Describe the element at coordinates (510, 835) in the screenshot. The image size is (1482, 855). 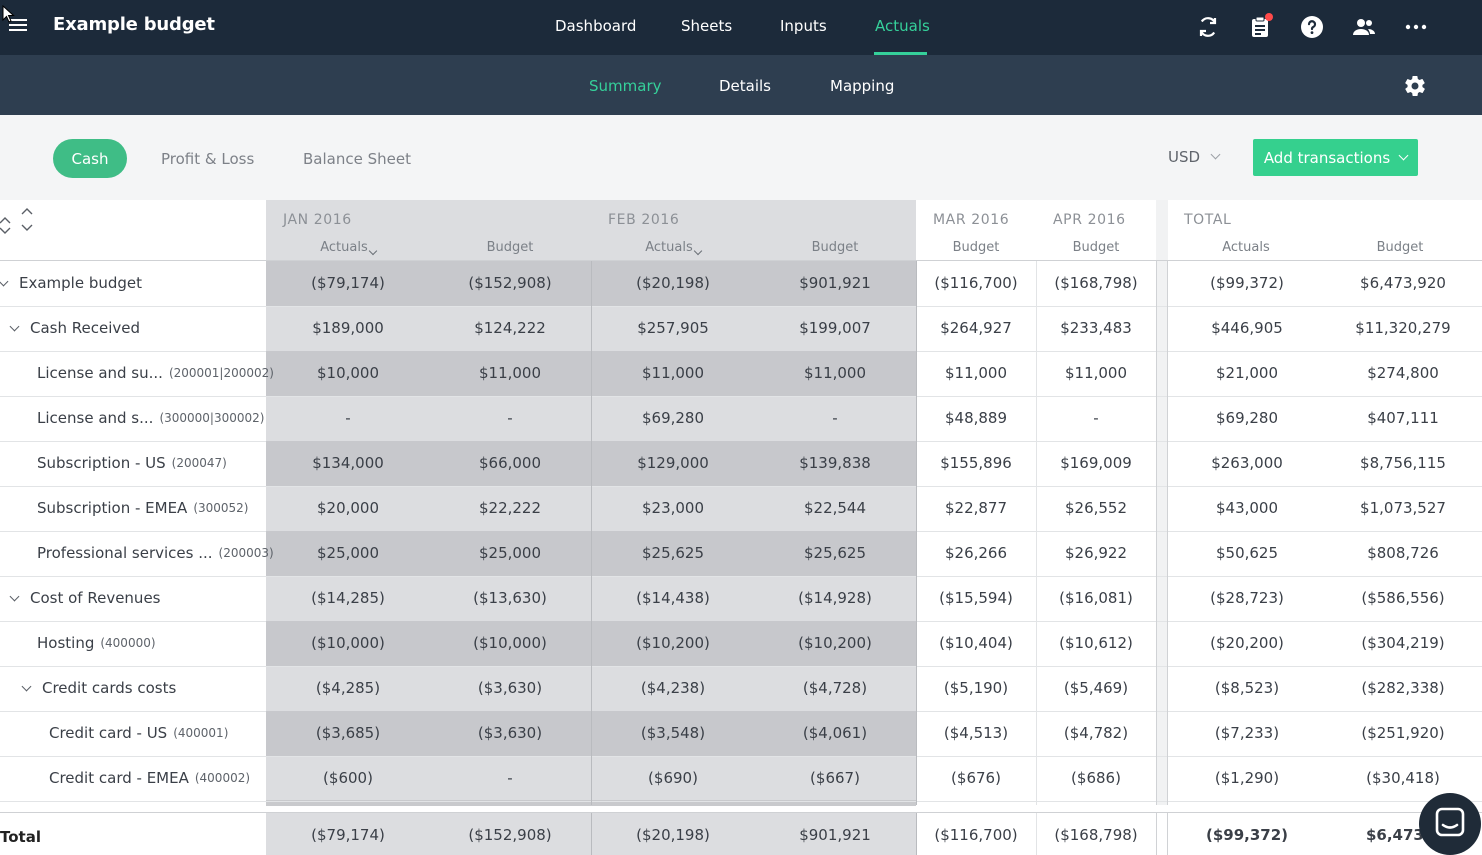
I see `total-cell: ($152,908)` at that location.